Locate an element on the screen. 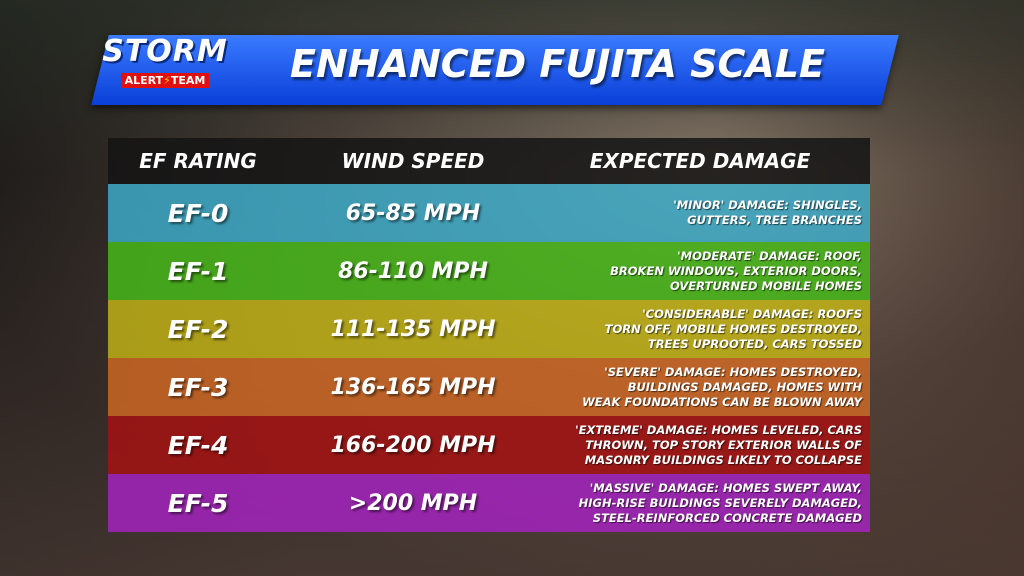 The width and height of the screenshot is (1024, 576). header-row: EF RATING WIND SPEED EXPECTED DAMAGE is located at coordinates (489, 161).